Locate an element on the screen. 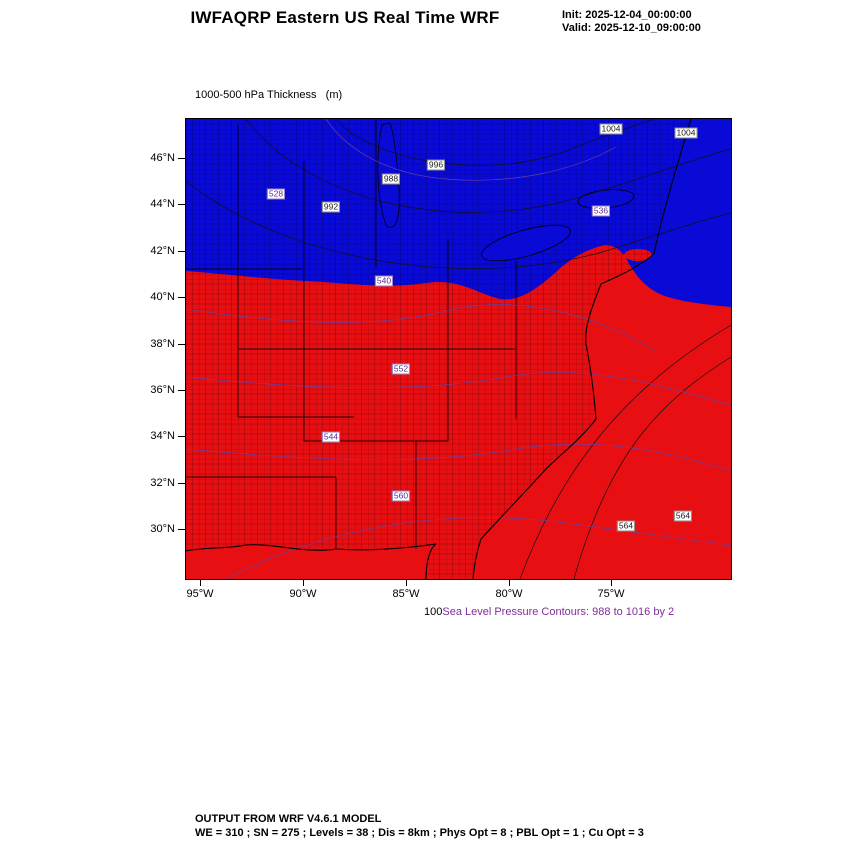 Image resolution: width=850 pixels, height=850 pixels. lon-label: 75°W is located at coordinates (611, 594).